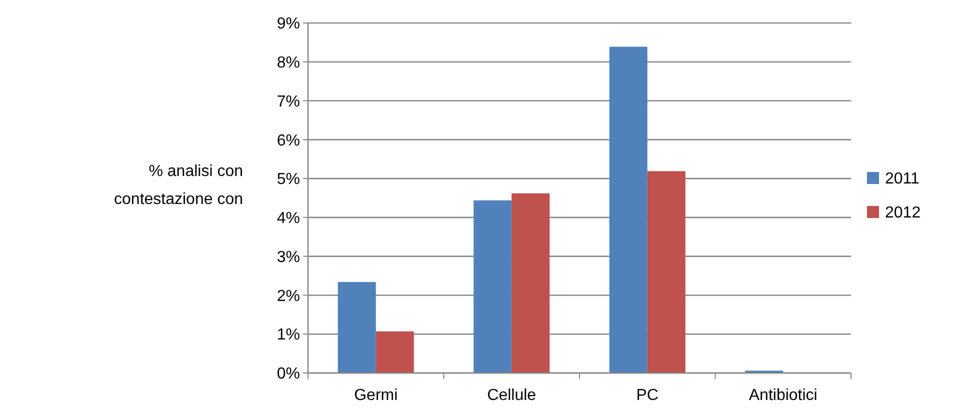 This screenshot has height=414, width=971. What do you see at coordinates (288, 335) in the screenshot?
I see `y-tick-label: 1%` at bounding box center [288, 335].